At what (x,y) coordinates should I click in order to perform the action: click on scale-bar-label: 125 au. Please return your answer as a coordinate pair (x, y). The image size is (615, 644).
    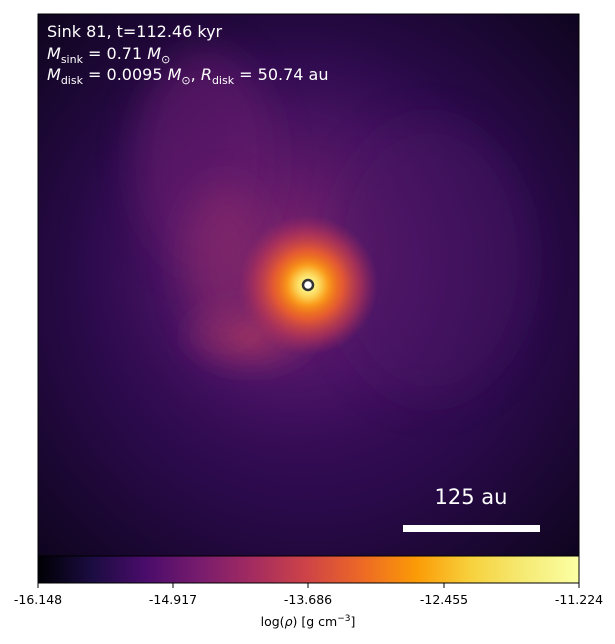
    Looking at the image, I should click on (471, 497).